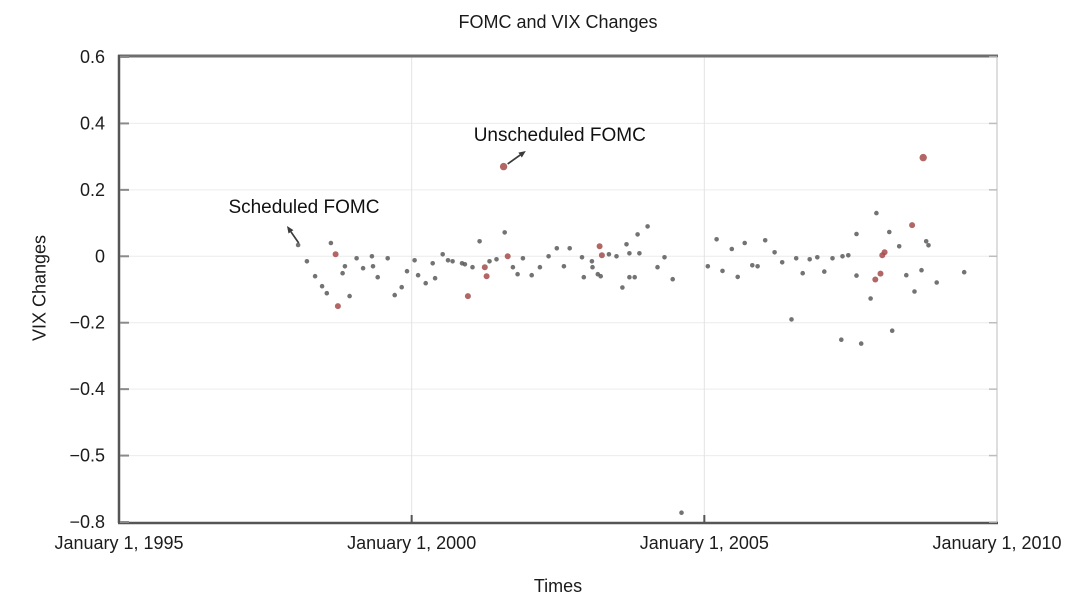  What do you see at coordinates (87, 389) in the screenshot?
I see `y-tick-label: −0.4` at bounding box center [87, 389].